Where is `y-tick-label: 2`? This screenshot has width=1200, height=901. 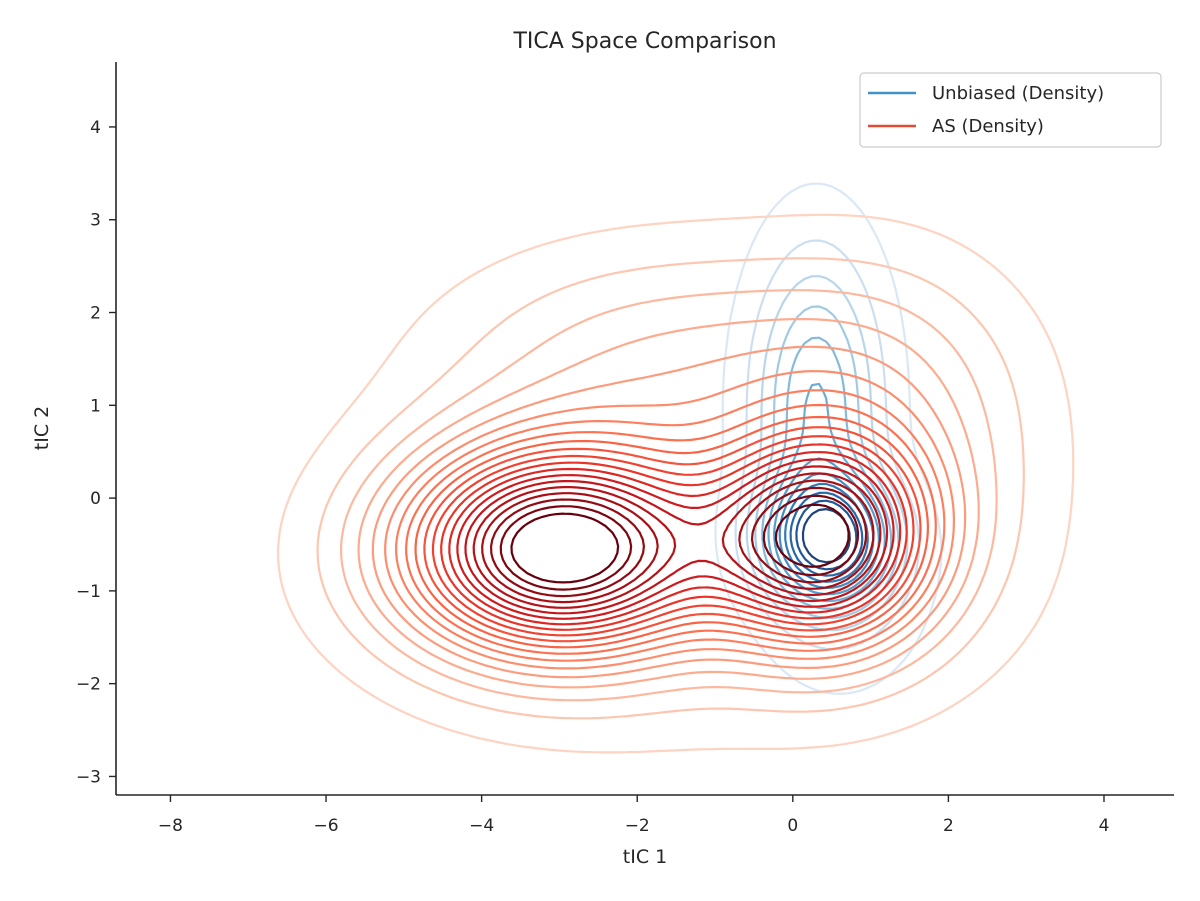 y-tick-label: 2 is located at coordinates (95, 314).